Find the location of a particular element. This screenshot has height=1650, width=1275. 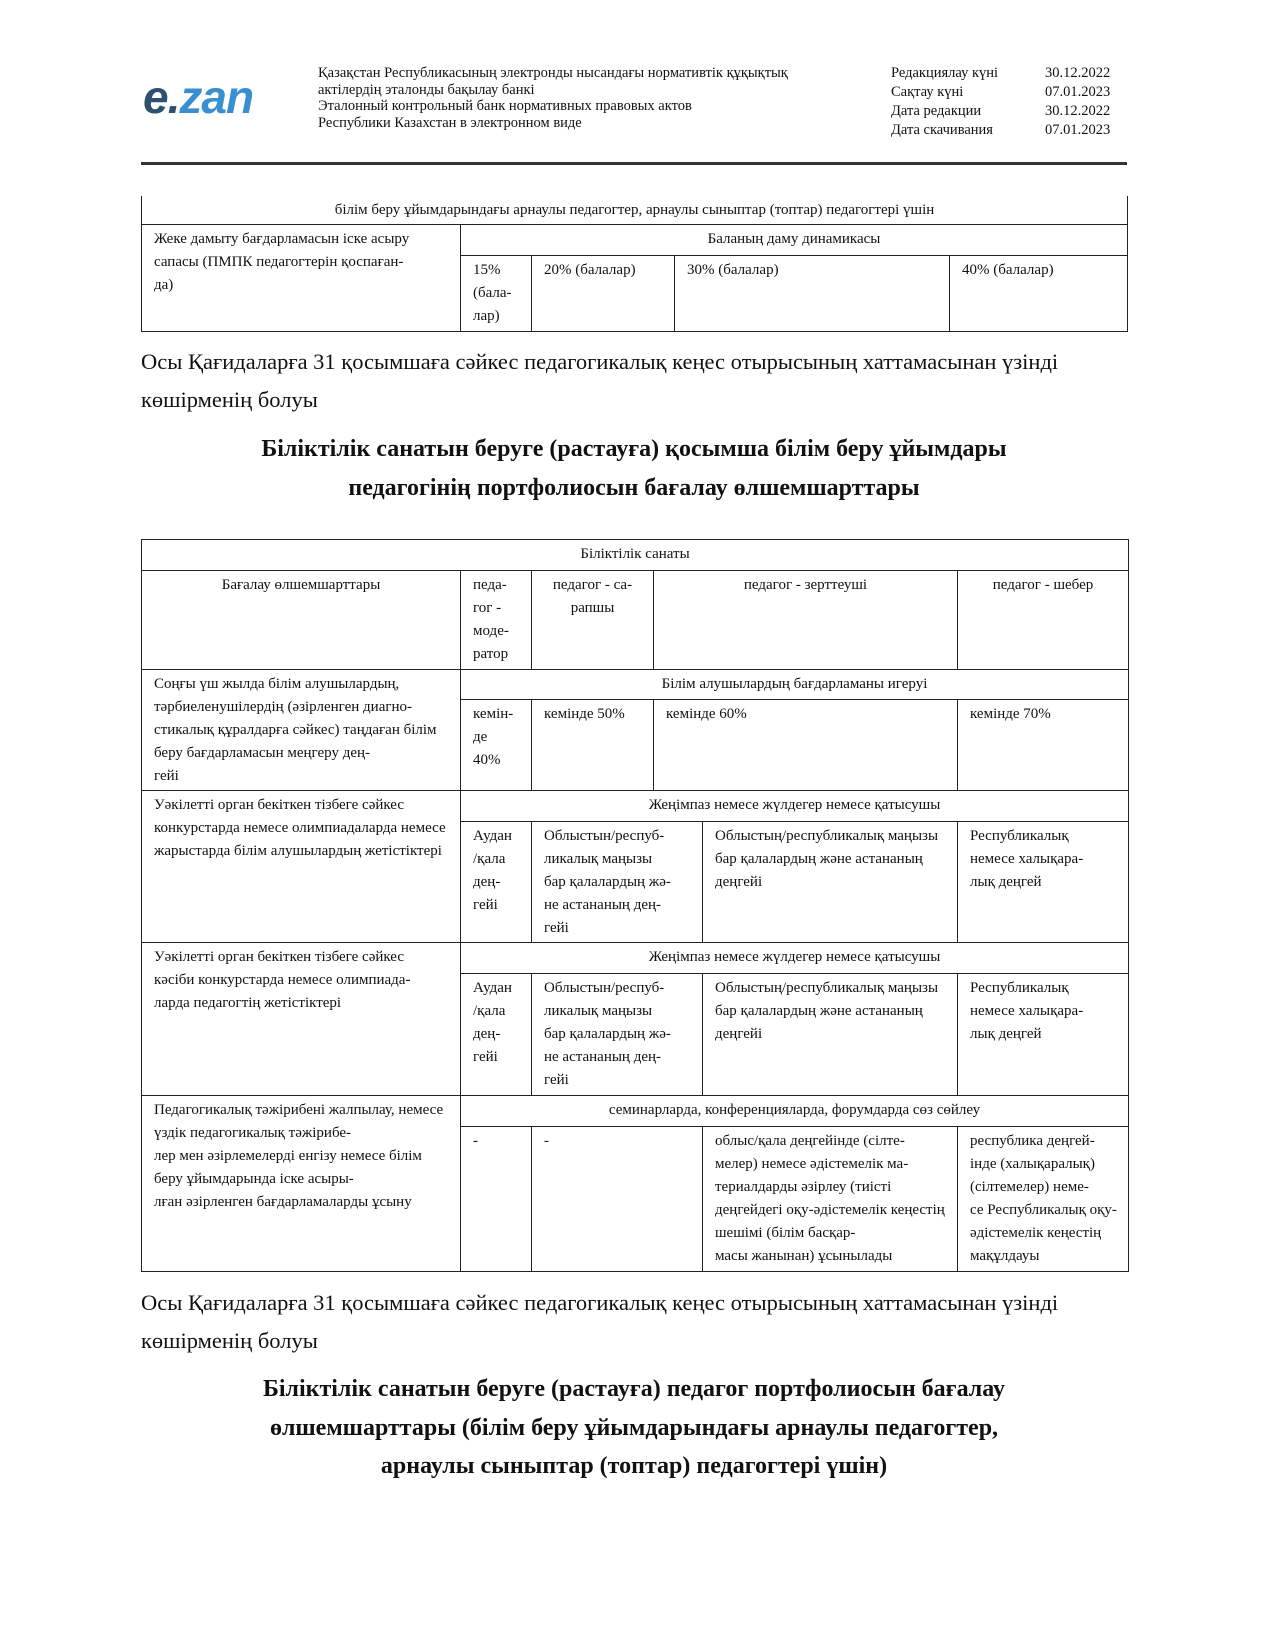

level-header: педагог - шебер is located at coordinates (1043, 620).